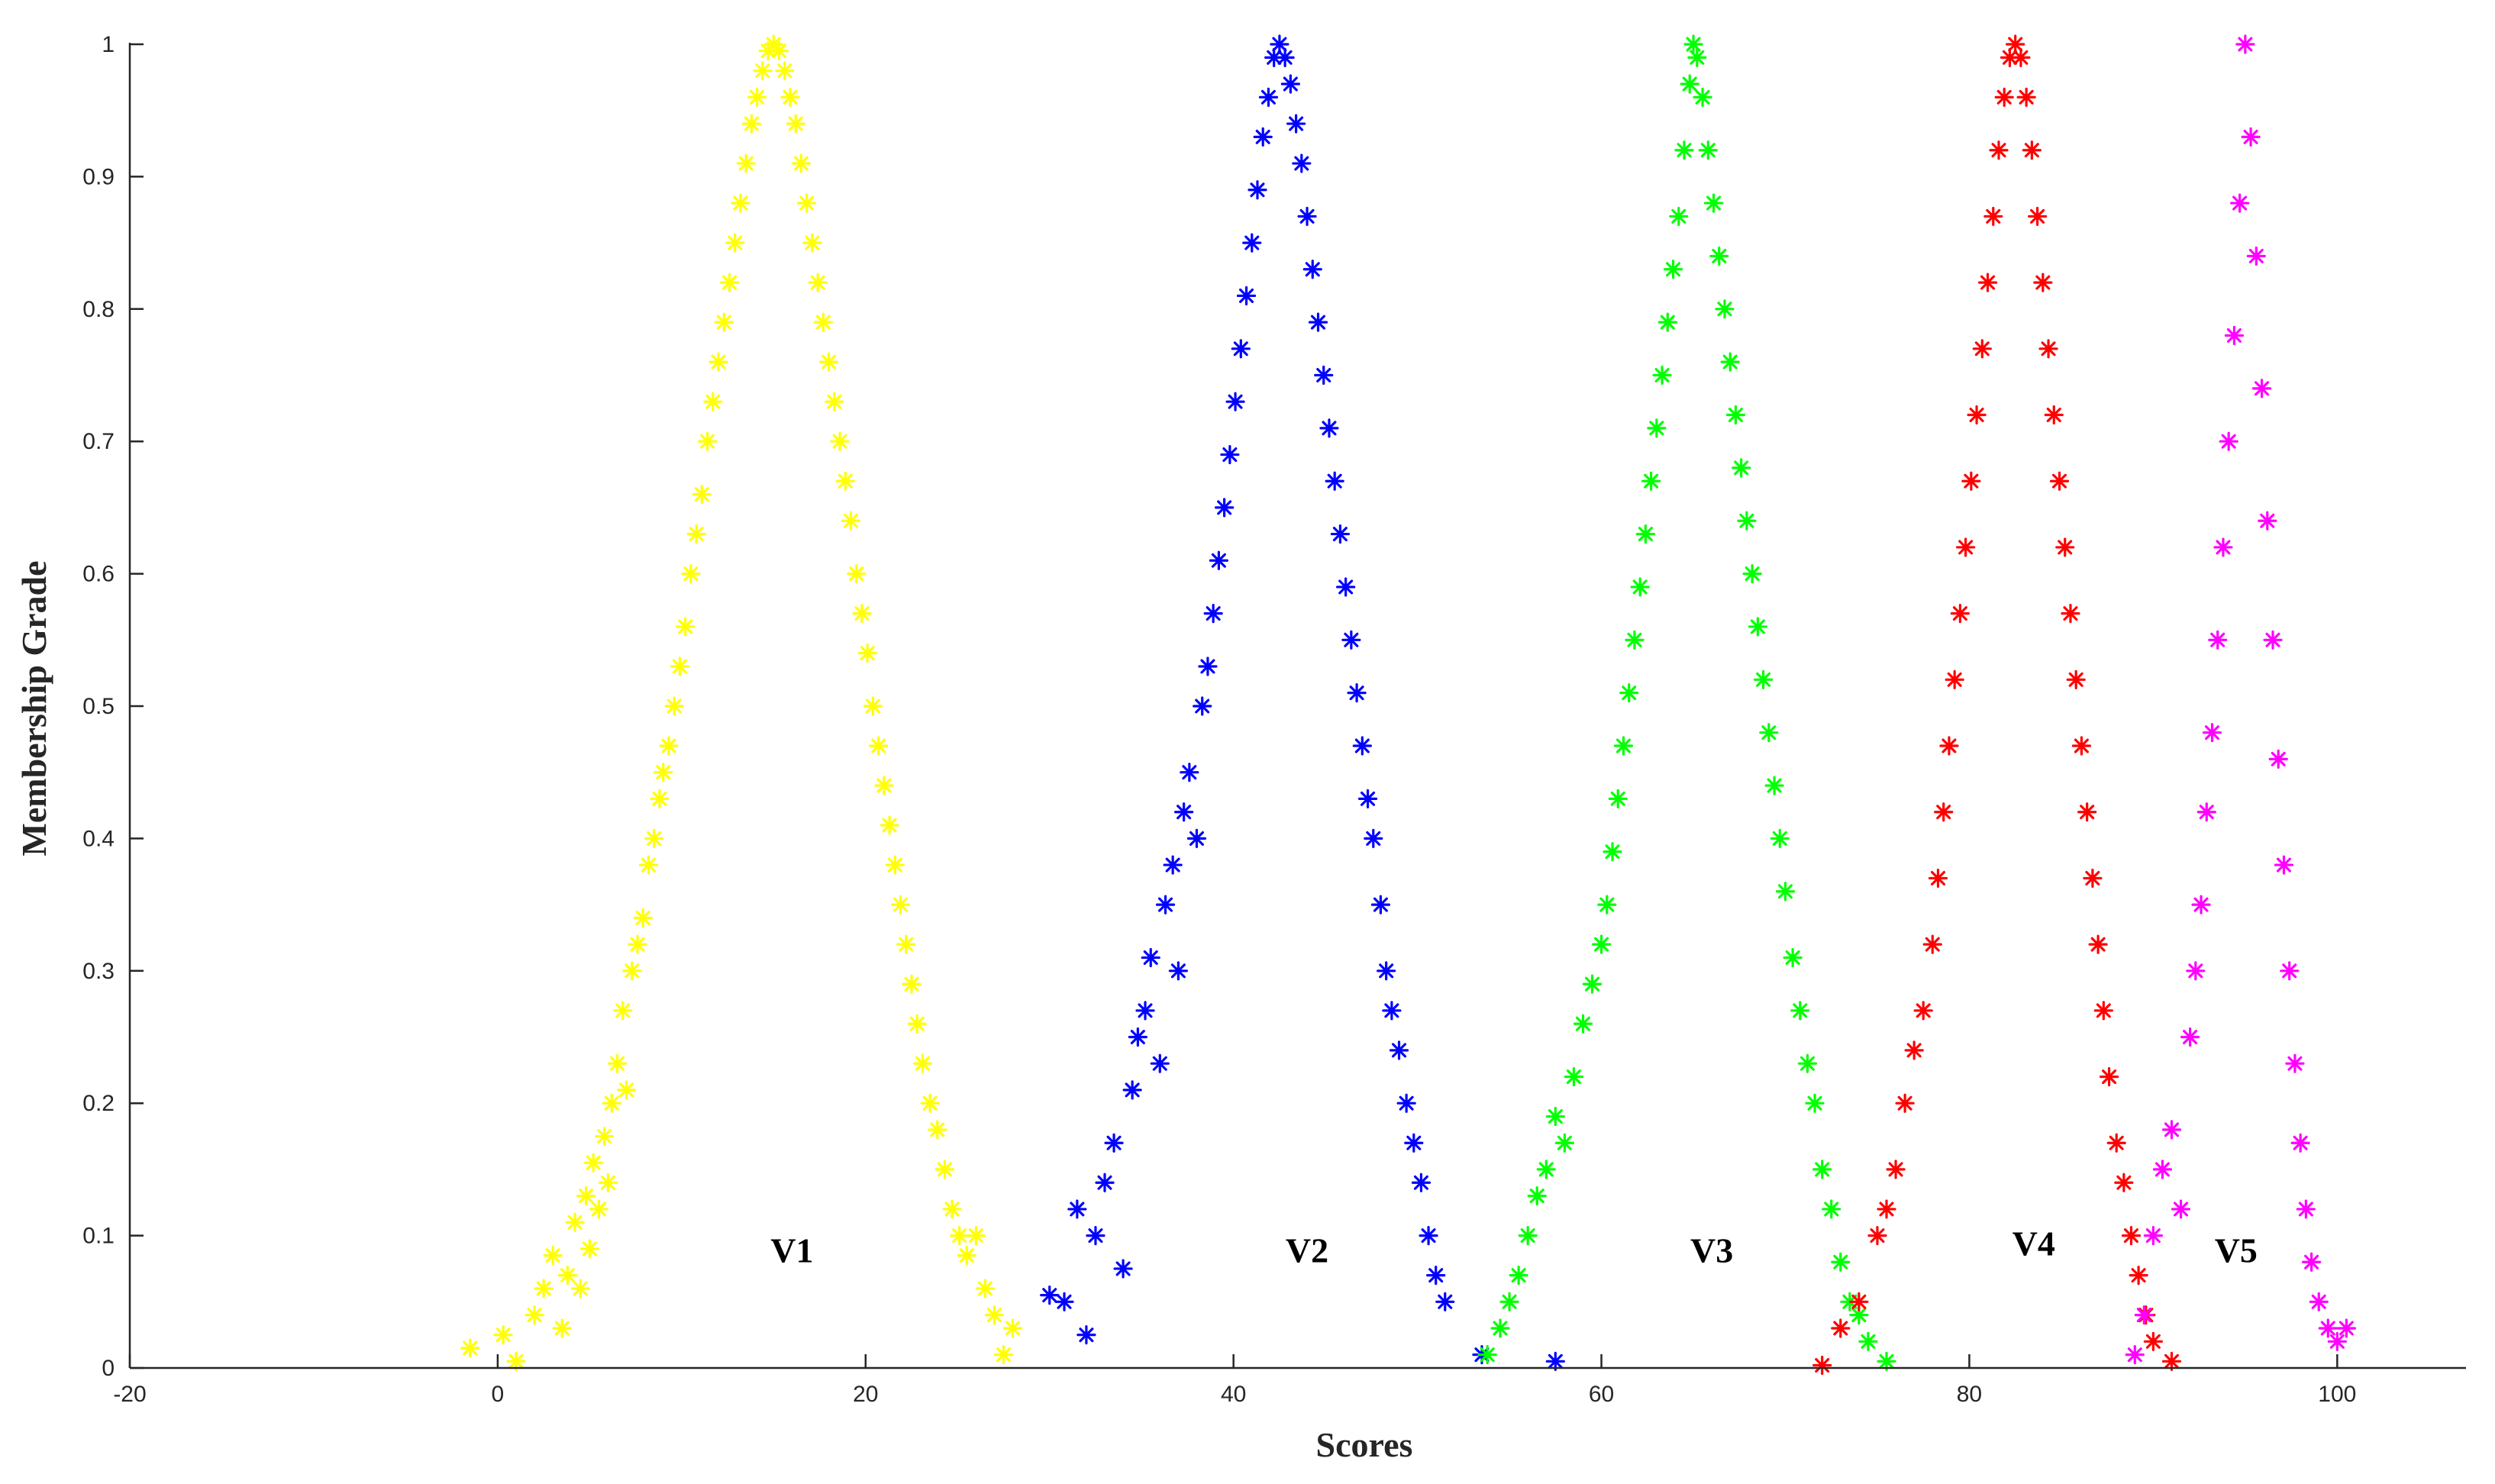 The height and width of the screenshot is (1484, 2495). What do you see at coordinates (98, 838) in the screenshot?
I see `y-tick-label: 0.4` at bounding box center [98, 838].